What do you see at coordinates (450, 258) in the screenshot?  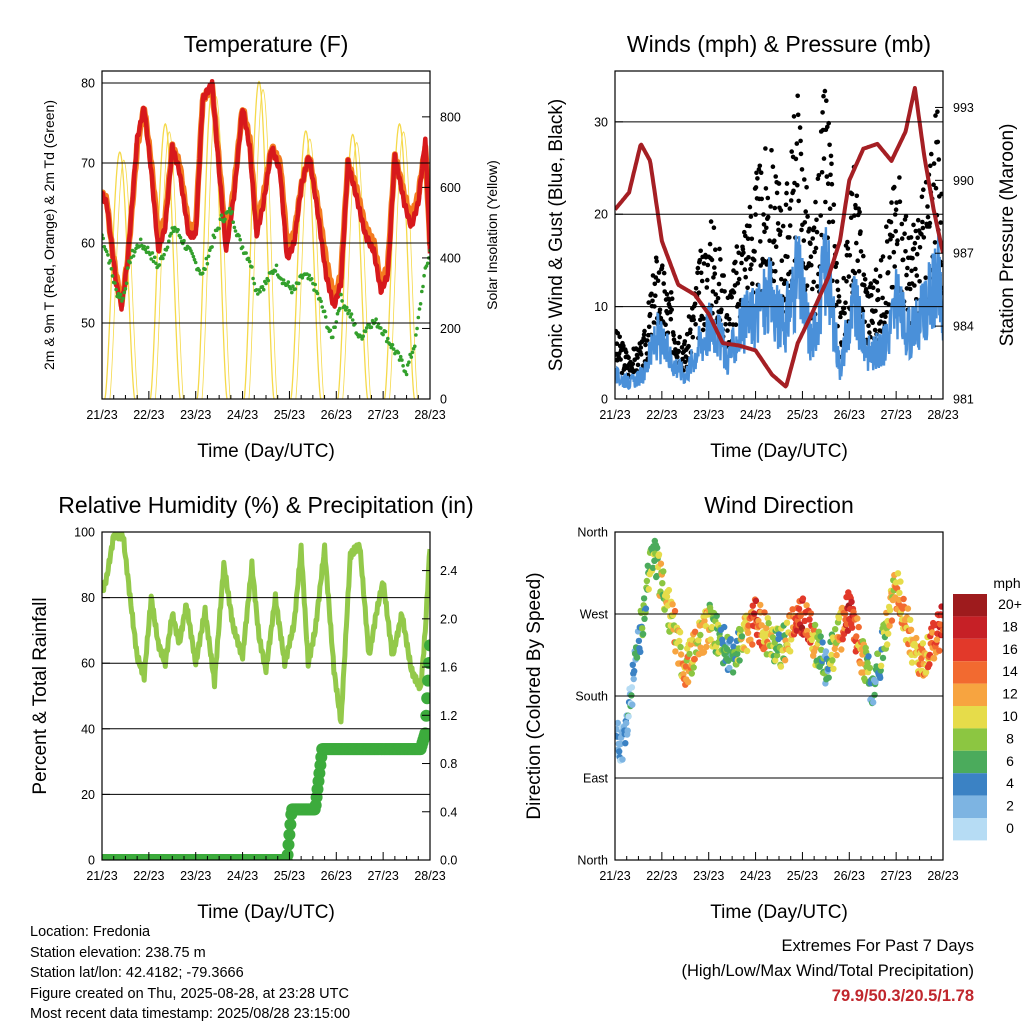 I see `y2-tick-label: 400` at bounding box center [450, 258].